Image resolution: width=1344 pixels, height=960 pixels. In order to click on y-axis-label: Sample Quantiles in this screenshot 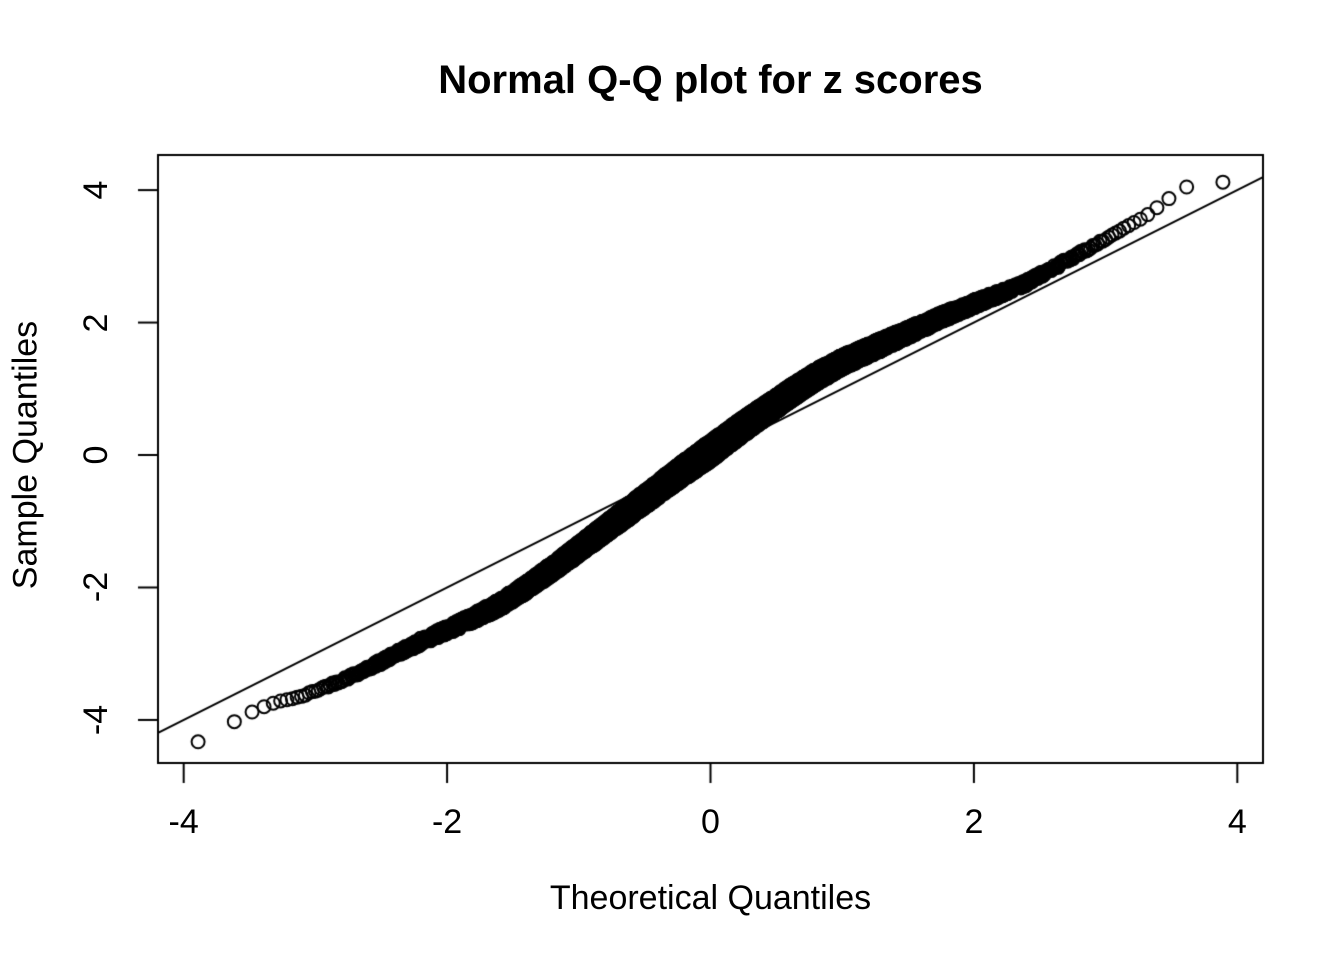, I will do `click(25, 455)`.